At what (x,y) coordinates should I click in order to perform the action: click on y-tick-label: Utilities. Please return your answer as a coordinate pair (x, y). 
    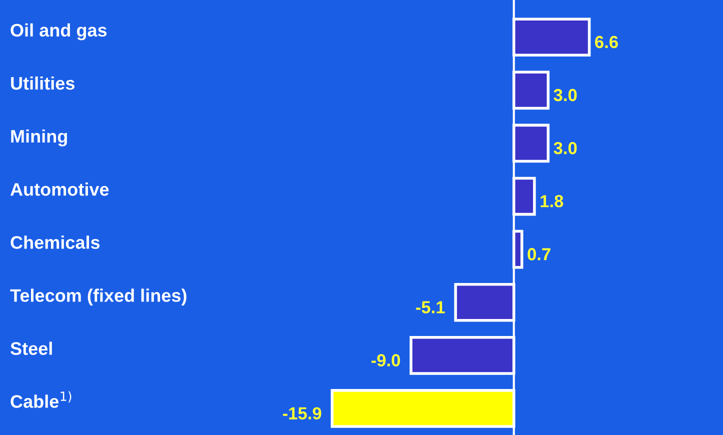
    Looking at the image, I should click on (42, 83).